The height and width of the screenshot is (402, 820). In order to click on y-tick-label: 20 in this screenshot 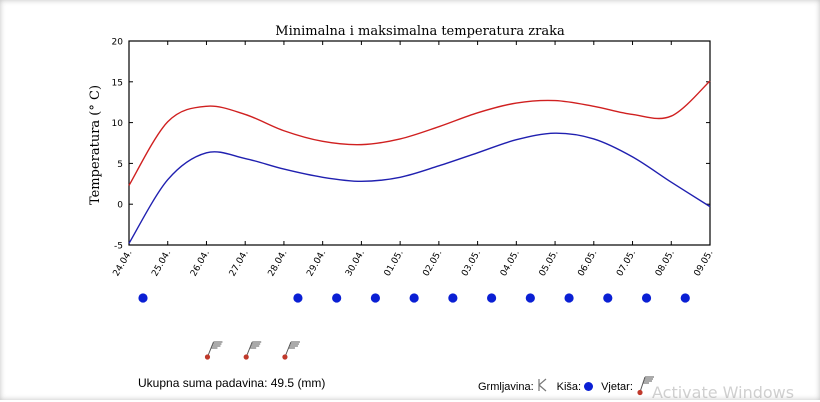, I will do `click(118, 43)`.